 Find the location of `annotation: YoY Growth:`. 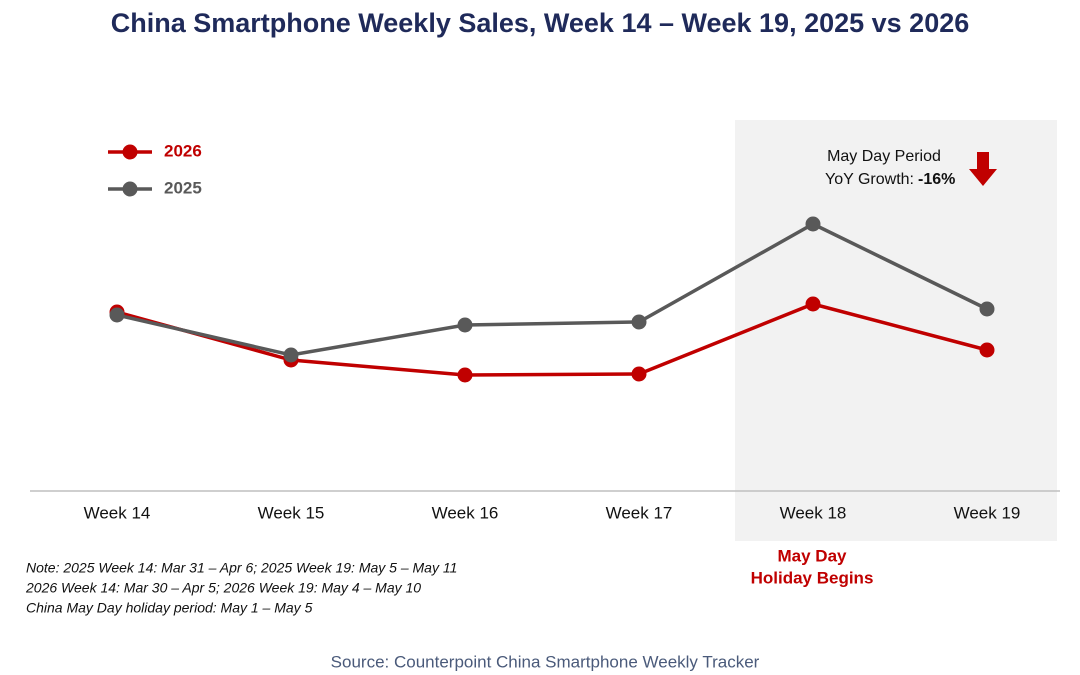

annotation: YoY Growth: is located at coordinates (869, 179).